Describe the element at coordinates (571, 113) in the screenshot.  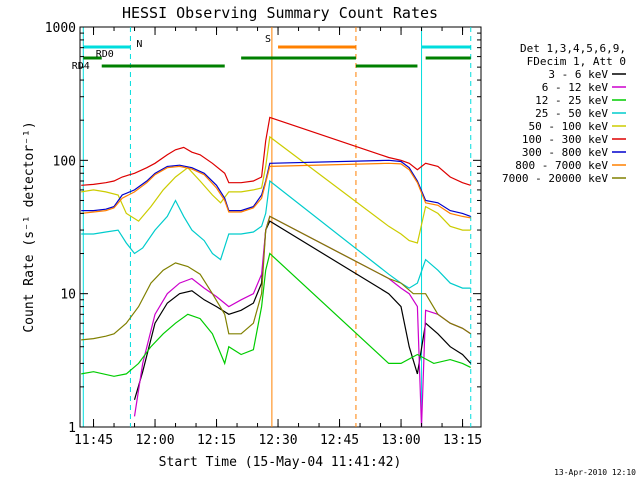
I see `legend-label-3: 25 - 50 keV` at that location.